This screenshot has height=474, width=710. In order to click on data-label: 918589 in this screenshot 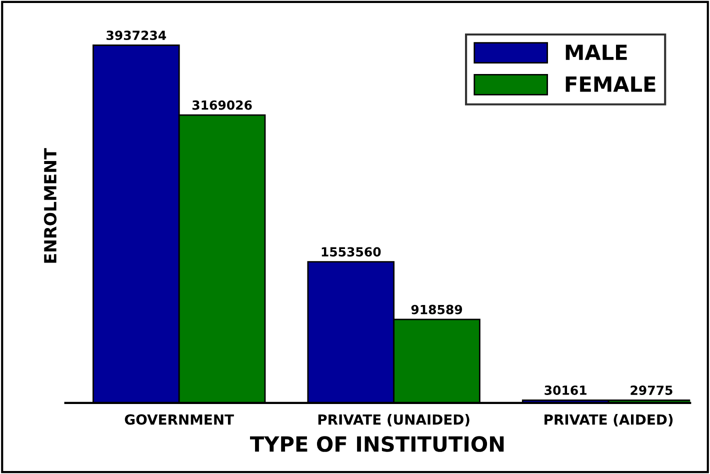, I will do `click(436, 309)`.